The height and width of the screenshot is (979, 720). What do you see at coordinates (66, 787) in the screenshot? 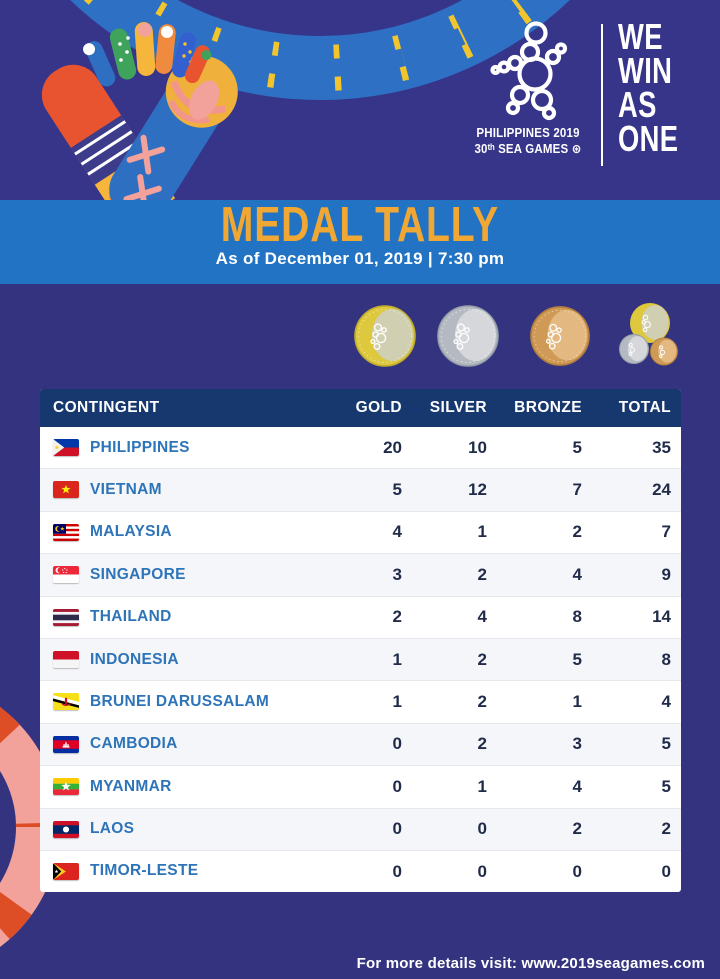
I see `flag-mm-icon` at bounding box center [66, 787].